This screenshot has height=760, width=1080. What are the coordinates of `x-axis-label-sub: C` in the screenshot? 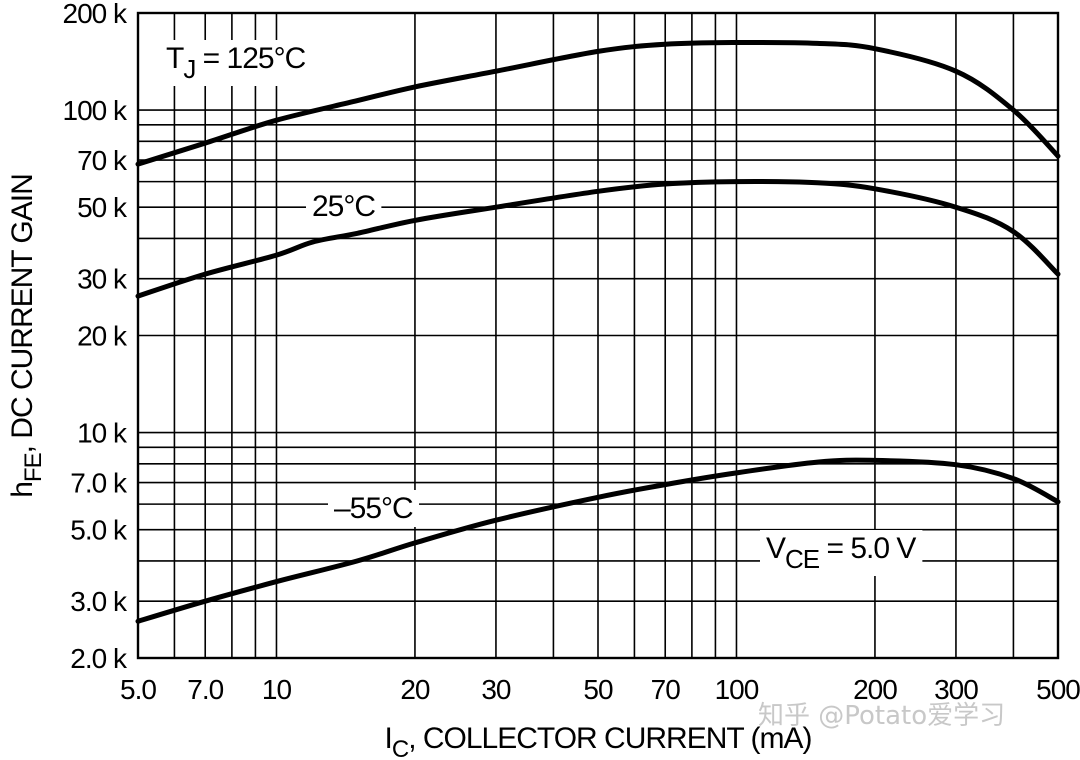 It's located at (400, 748).